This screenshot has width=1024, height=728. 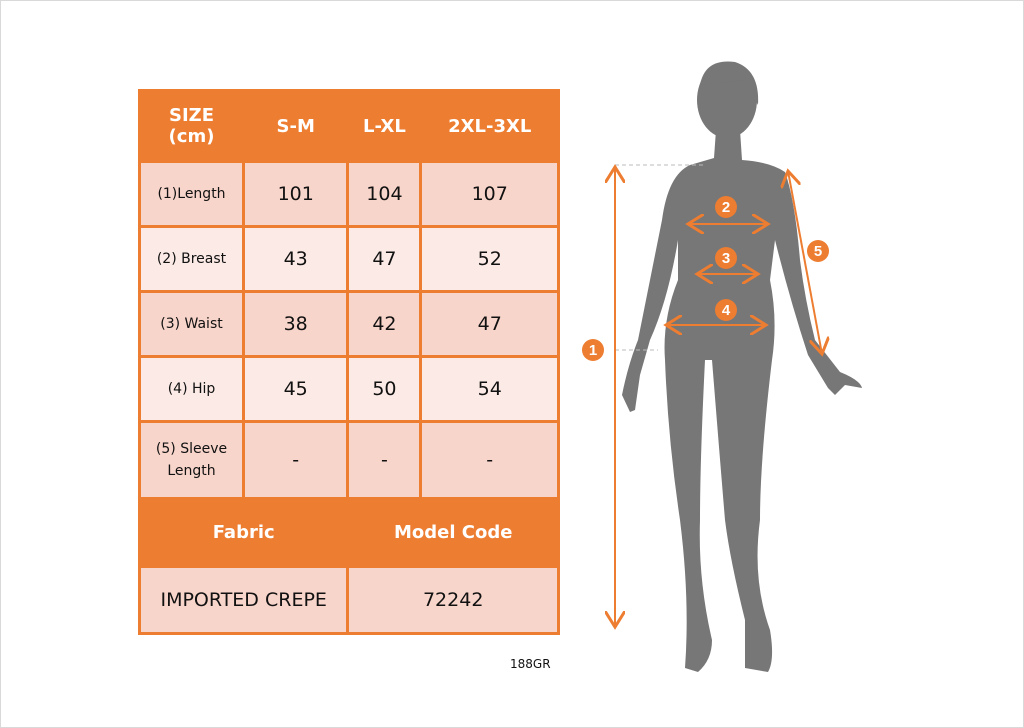 What do you see at coordinates (805, 262) in the screenshot?
I see `sleeve-arrow` at bounding box center [805, 262].